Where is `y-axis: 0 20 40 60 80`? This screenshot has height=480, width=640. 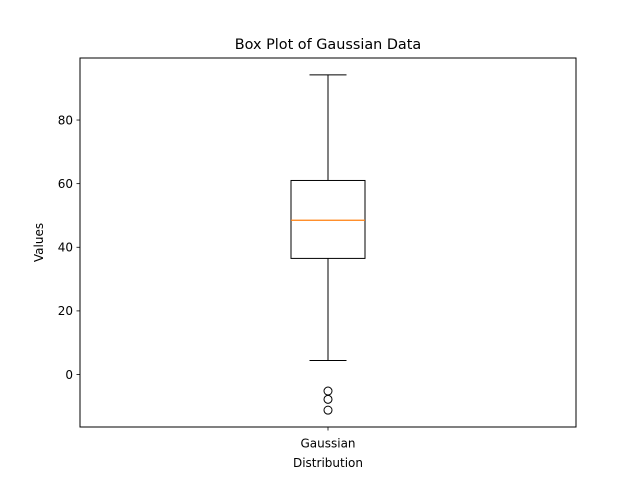 y-axis: 0 20 40 60 80 is located at coordinates (69, 247).